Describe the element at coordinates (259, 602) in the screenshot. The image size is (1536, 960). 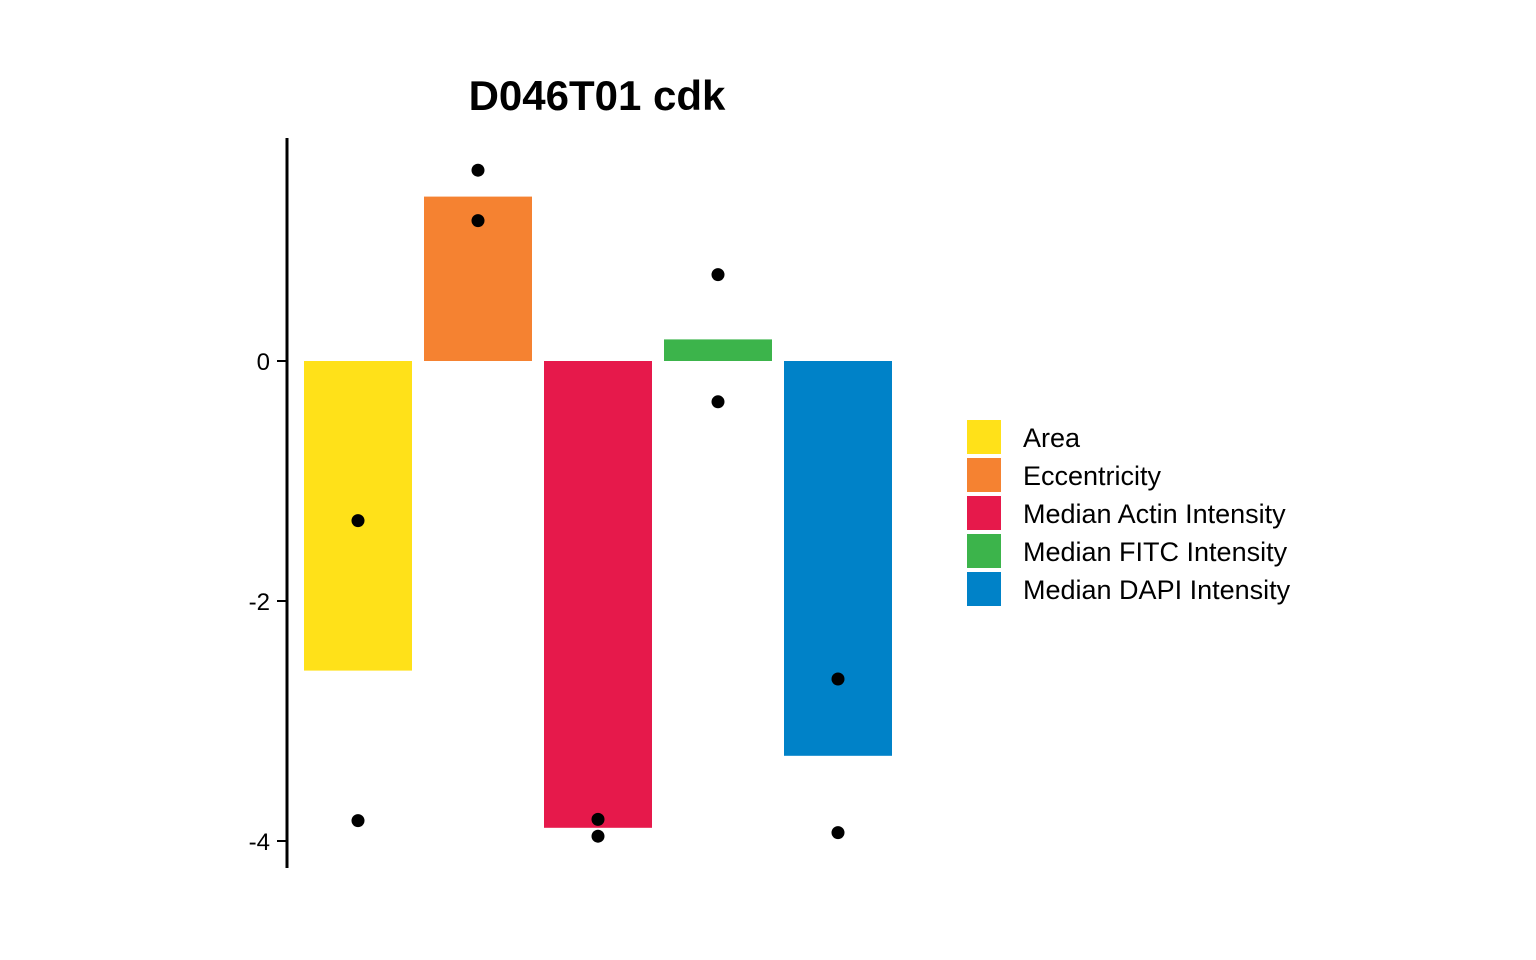
I see `y-tick-label: -2` at that location.